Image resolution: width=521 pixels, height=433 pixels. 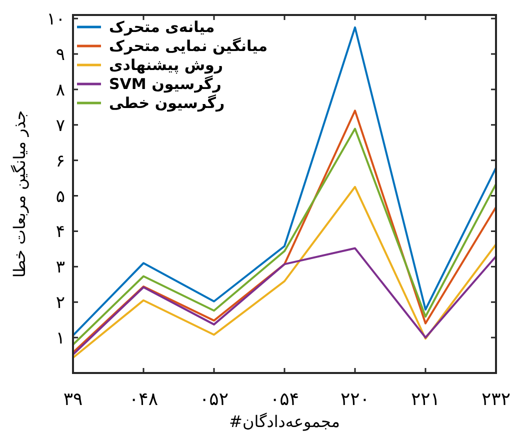 I want to click on x-tick-label: ۲۳۲, so click(x=496, y=399).